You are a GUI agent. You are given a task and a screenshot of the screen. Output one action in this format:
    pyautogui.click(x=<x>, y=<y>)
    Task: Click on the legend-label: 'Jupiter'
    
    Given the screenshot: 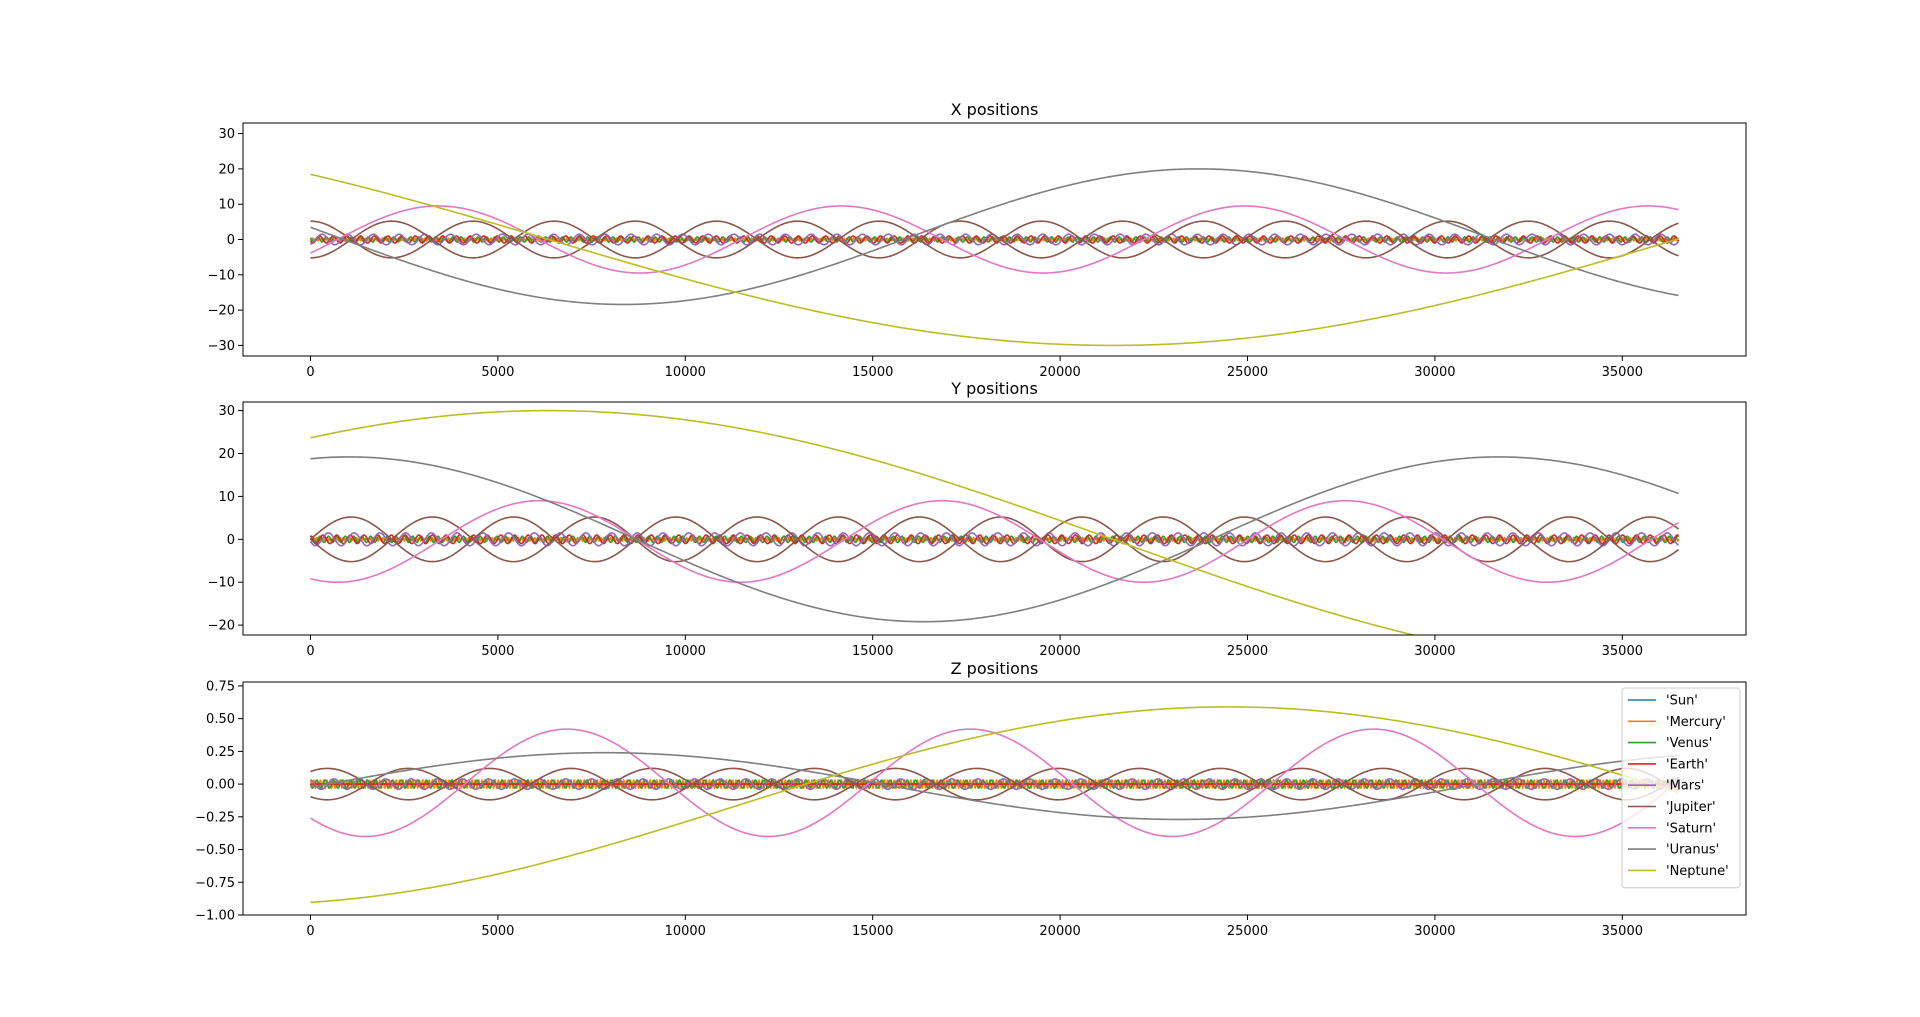 What is the action you would take?
    pyautogui.click(x=1691, y=807)
    